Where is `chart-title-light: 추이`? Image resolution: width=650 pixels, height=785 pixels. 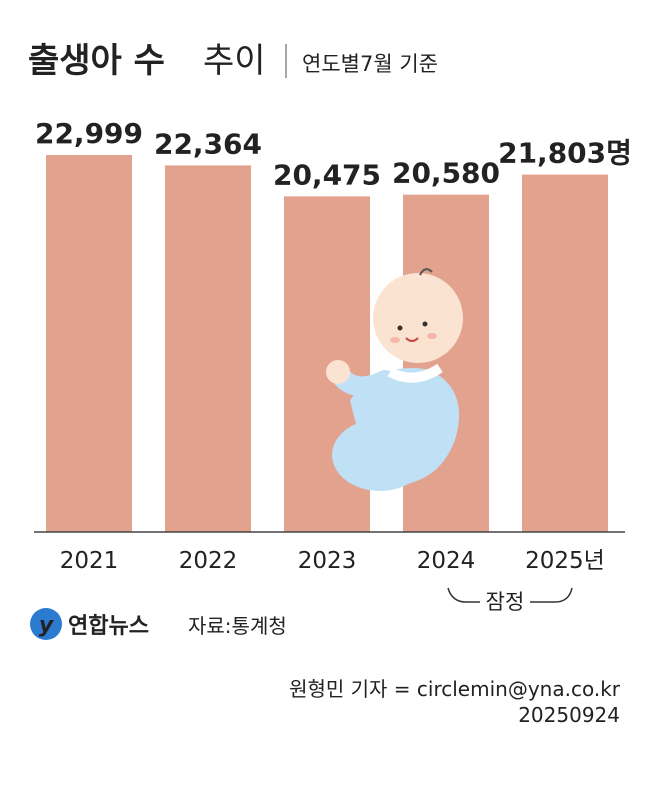 chart-title-light: 추이 is located at coordinates (234, 61).